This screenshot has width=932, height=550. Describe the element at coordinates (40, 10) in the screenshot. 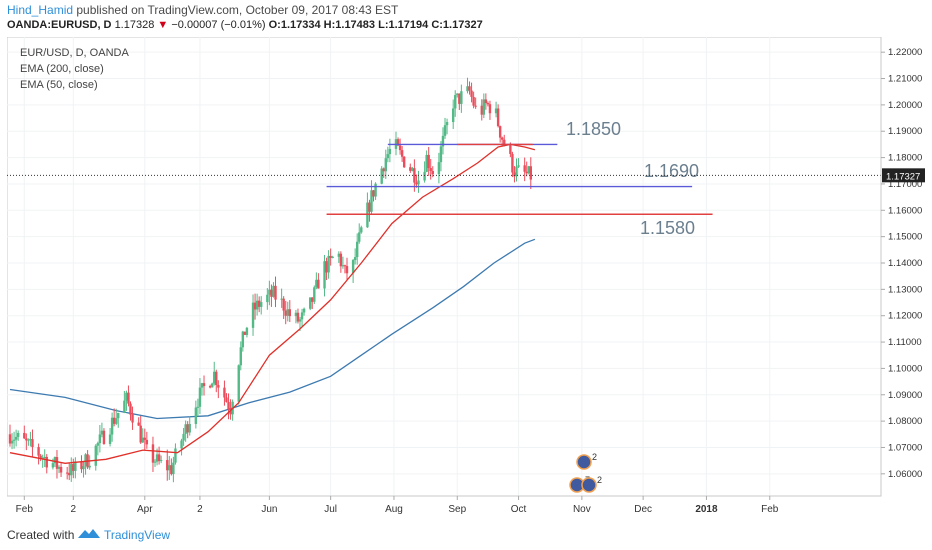

I see `author-link: Hind_Hamid` at that location.